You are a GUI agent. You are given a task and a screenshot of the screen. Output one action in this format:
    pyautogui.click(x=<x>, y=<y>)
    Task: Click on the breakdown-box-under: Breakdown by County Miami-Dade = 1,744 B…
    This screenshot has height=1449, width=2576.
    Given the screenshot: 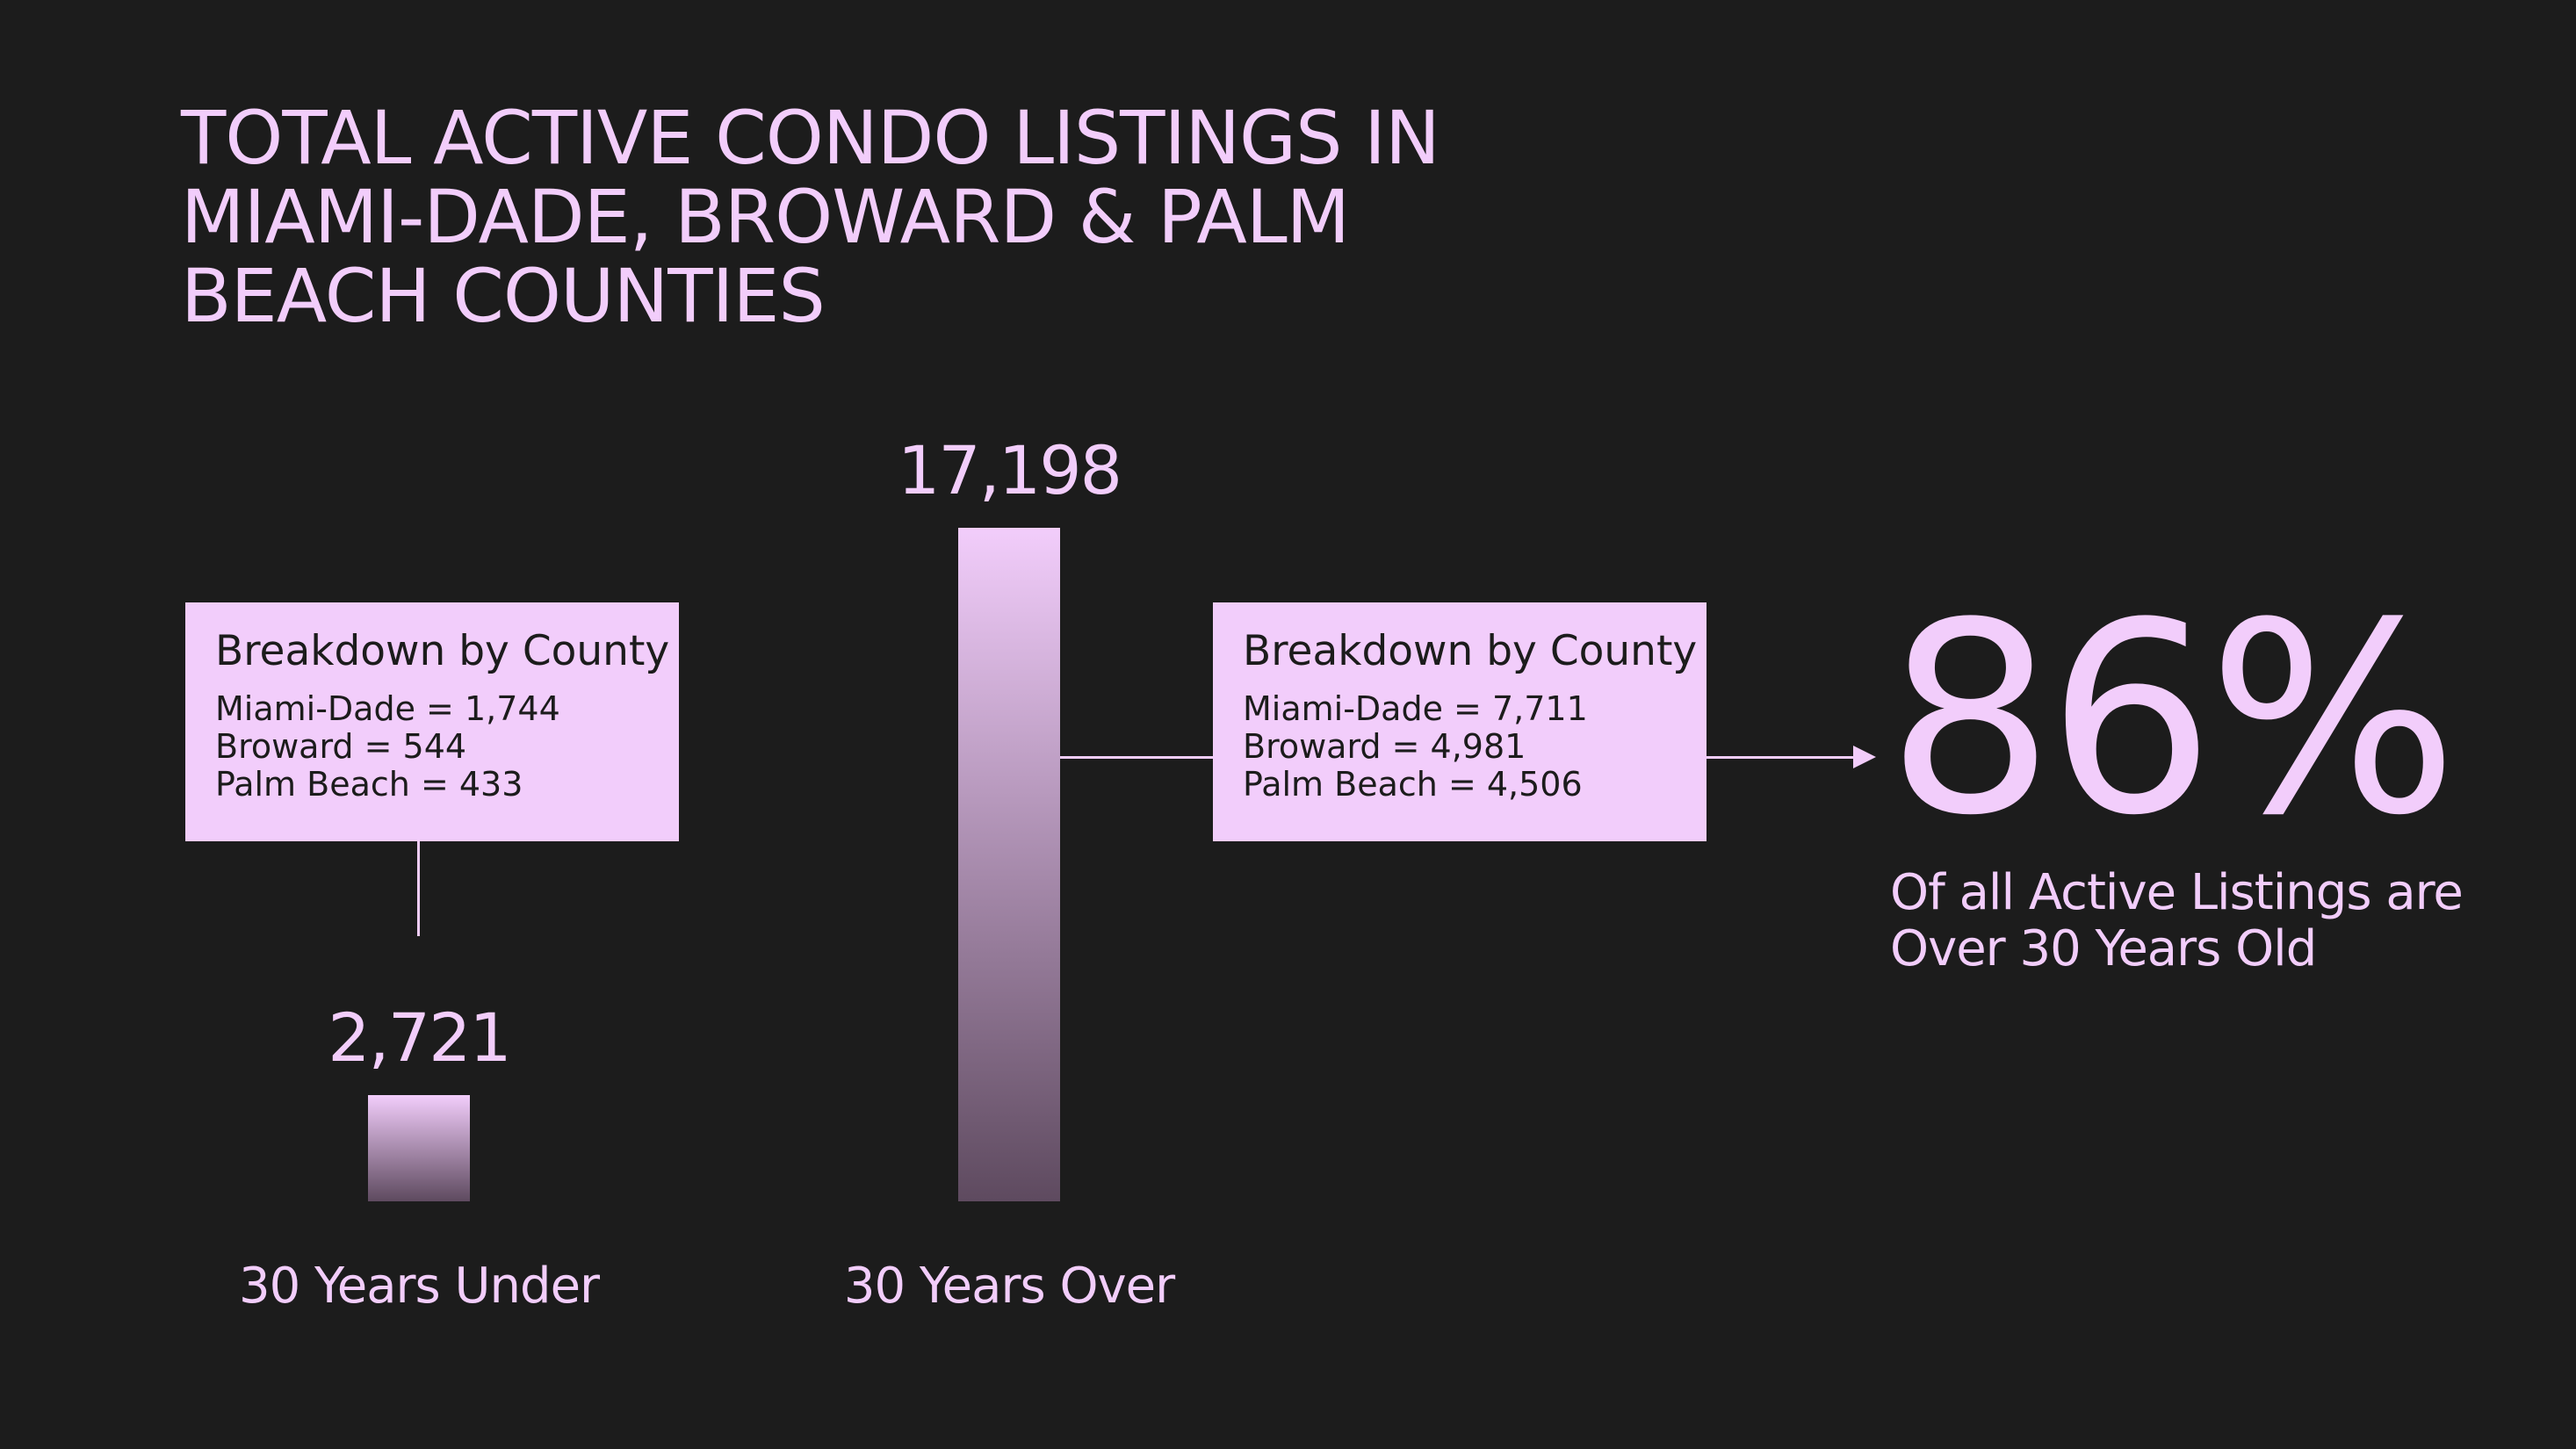 What is the action you would take?
    pyautogui.click(x=432, y=721)
    